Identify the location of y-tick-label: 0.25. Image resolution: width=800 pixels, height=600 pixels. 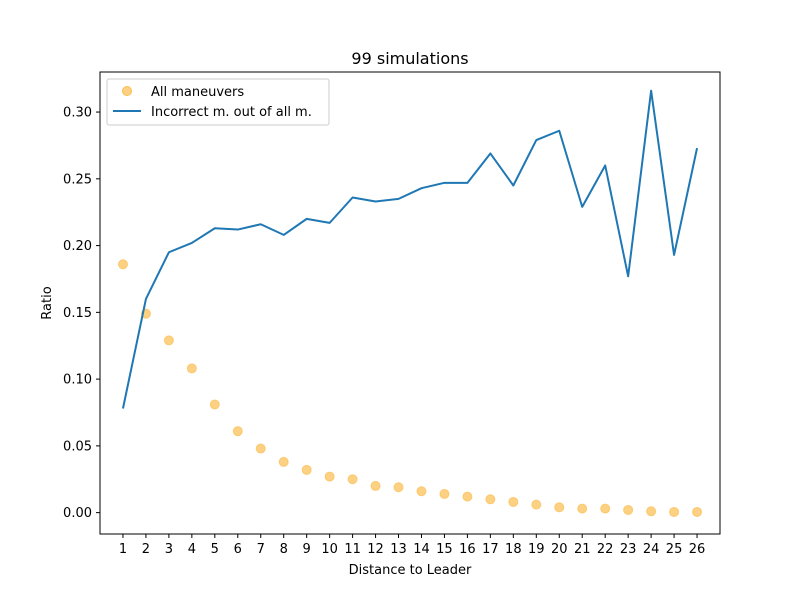
(77, 179).